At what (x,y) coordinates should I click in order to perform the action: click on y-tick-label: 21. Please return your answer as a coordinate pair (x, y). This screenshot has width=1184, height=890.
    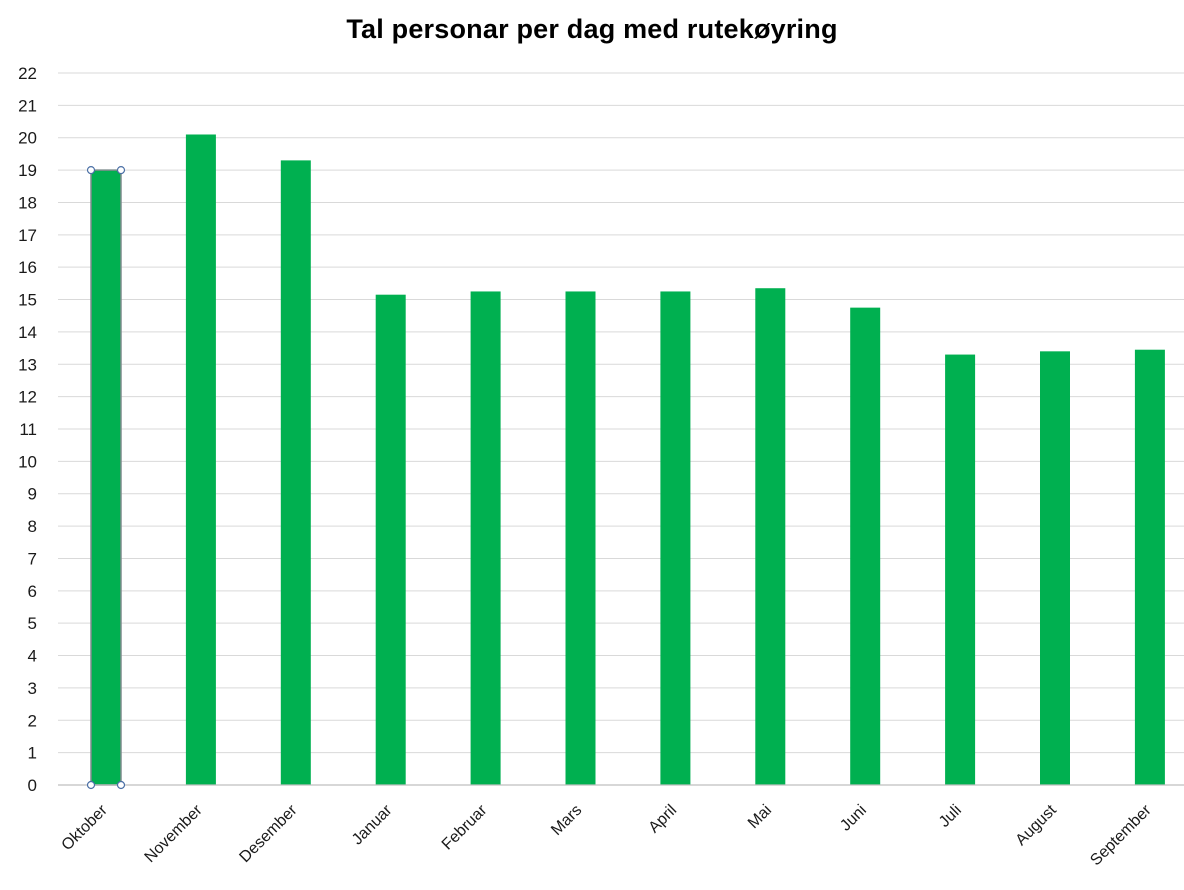
    Looking at the image, I should click on (27, 105).